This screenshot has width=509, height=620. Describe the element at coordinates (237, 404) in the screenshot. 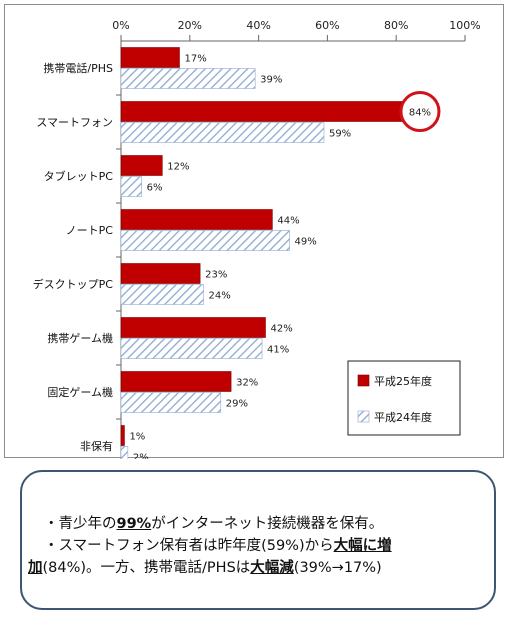

I see `data-label: 29%` at that location.